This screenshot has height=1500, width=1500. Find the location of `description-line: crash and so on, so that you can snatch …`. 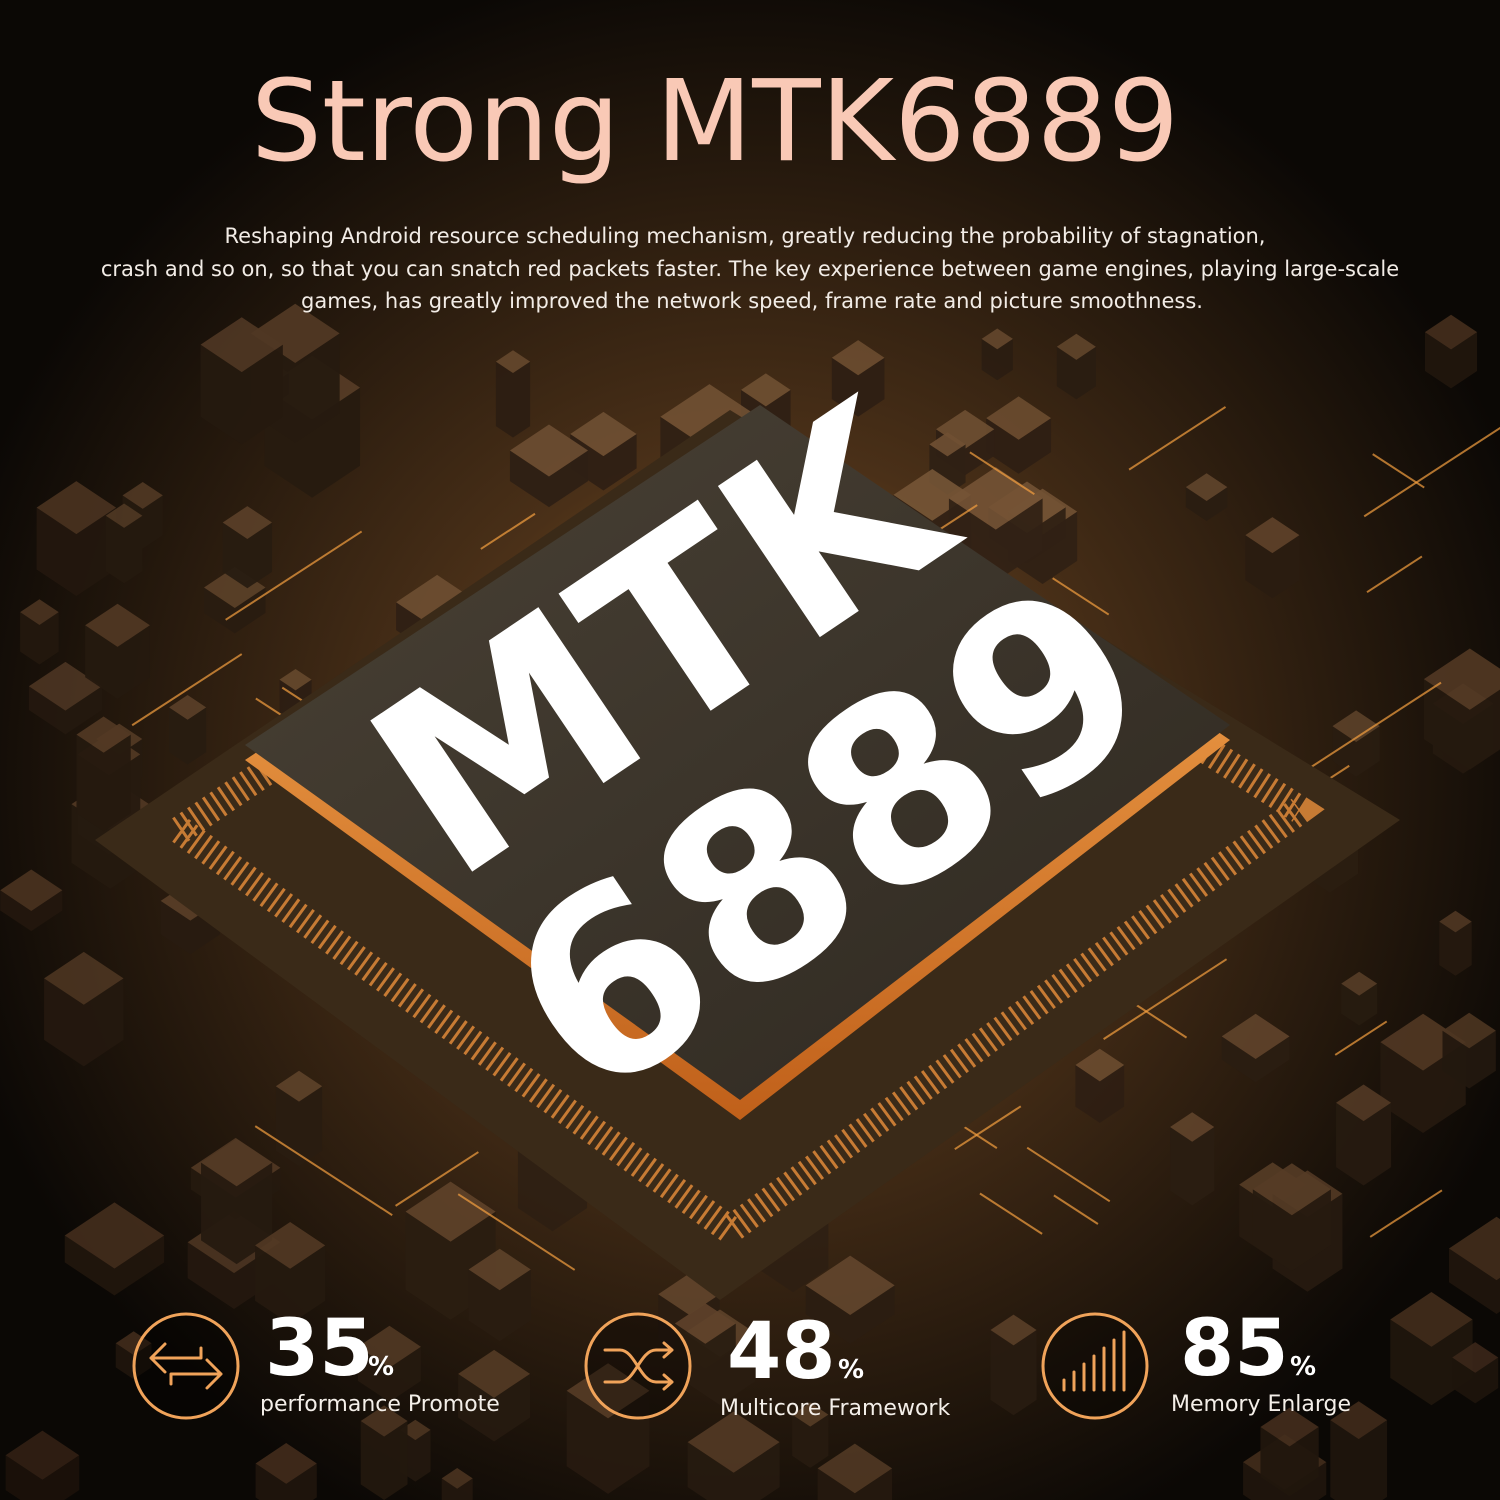

description-line: crash and so on, so that you can snatch … is located at coordinates (750, 269).